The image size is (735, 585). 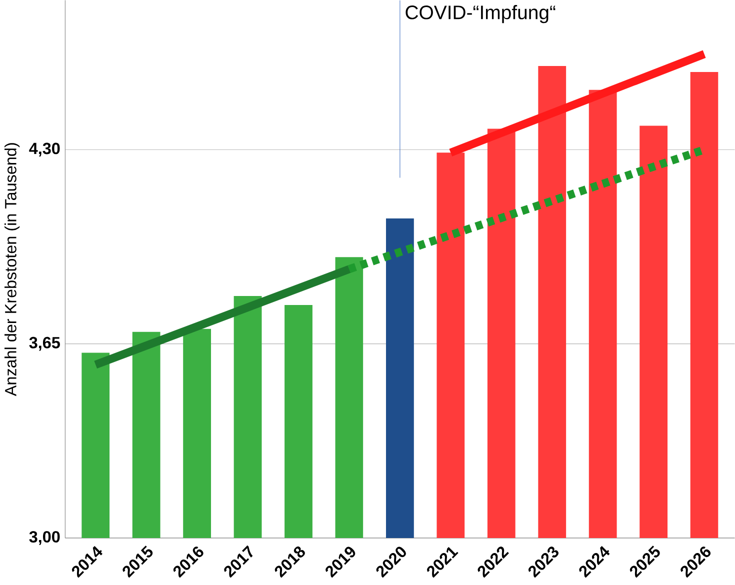 What do you see at coordinates (481, 14) in the screenshot?
I see `annotation: COVID-“Impfung“` at bounding box center [481, 14].